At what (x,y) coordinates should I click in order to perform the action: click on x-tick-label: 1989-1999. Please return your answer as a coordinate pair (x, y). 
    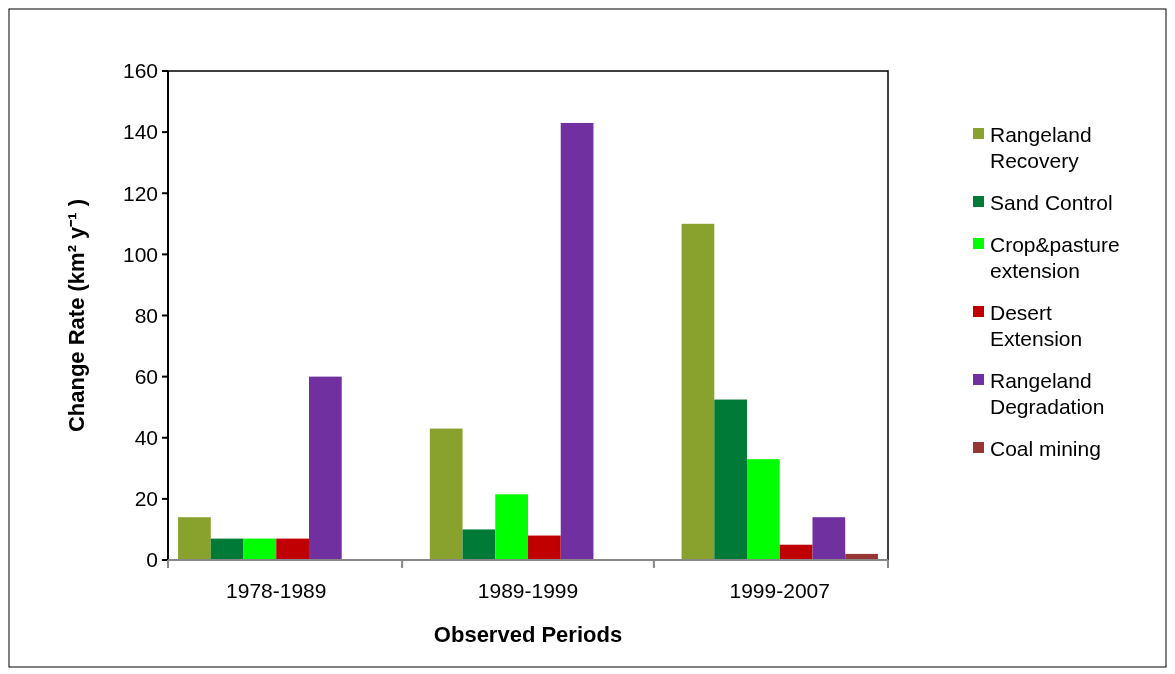
    Looking at the image, I should click on (528, 590).